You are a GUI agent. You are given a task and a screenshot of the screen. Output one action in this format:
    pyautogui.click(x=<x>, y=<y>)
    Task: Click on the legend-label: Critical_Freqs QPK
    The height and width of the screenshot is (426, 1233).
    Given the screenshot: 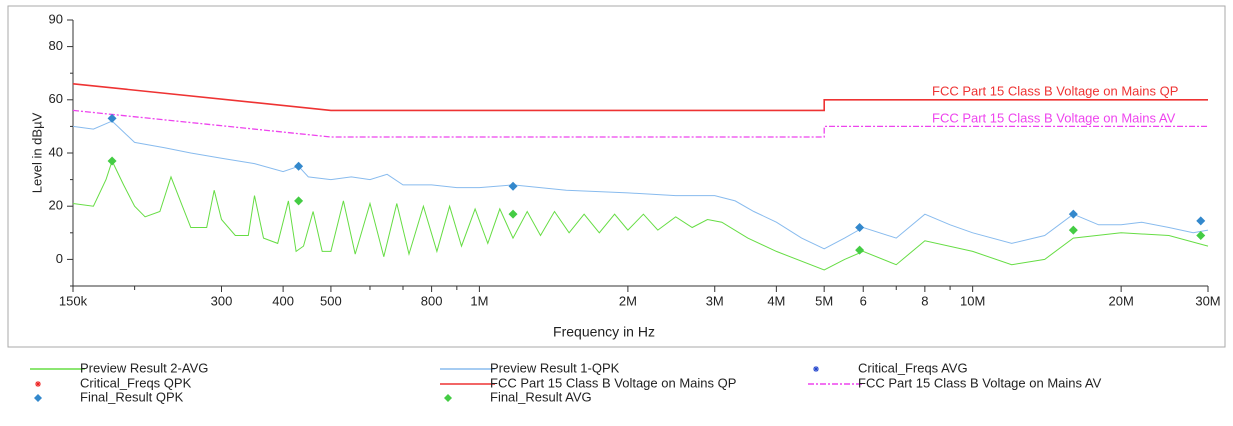 What is the action you would take?
    pyautogui.click(x=136, y=382)
    